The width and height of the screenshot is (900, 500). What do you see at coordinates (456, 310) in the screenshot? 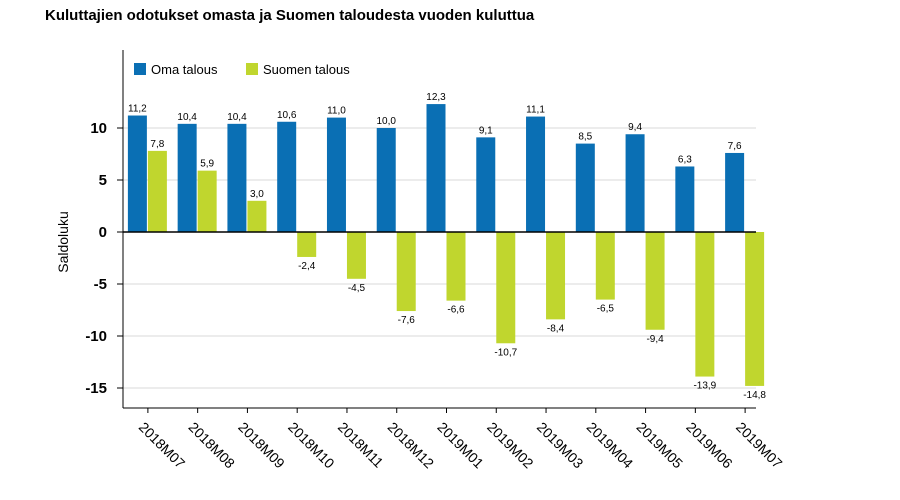
I see `data-label: -6,6` at bounding box center [456, 310].